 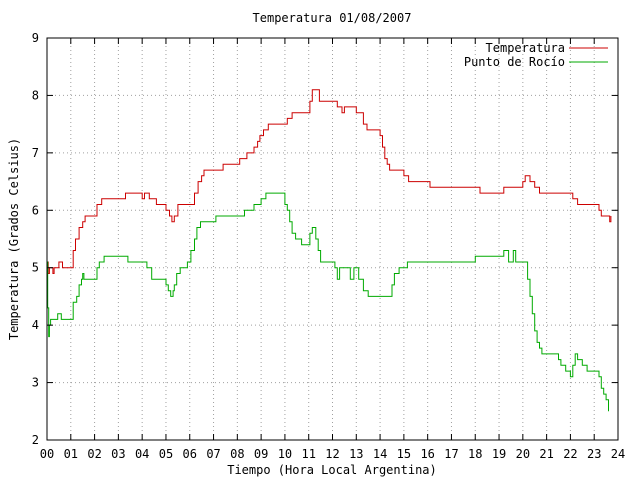 I want to click on x-tick-label: 14, so click(x=380, y=454).